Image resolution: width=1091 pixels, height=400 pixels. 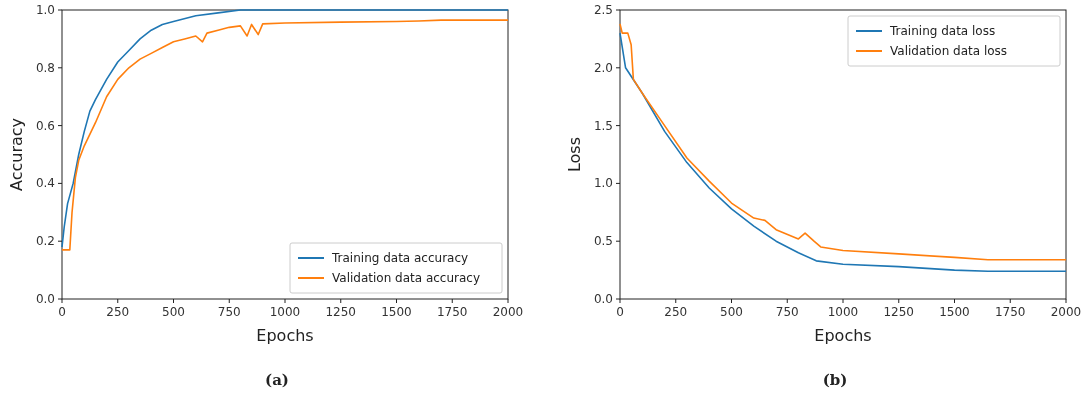 What do you see at coordinates (406, 278) in the screenshot?
I see `legend-label: Validation data accuracy` at bounding box center [406, 278].